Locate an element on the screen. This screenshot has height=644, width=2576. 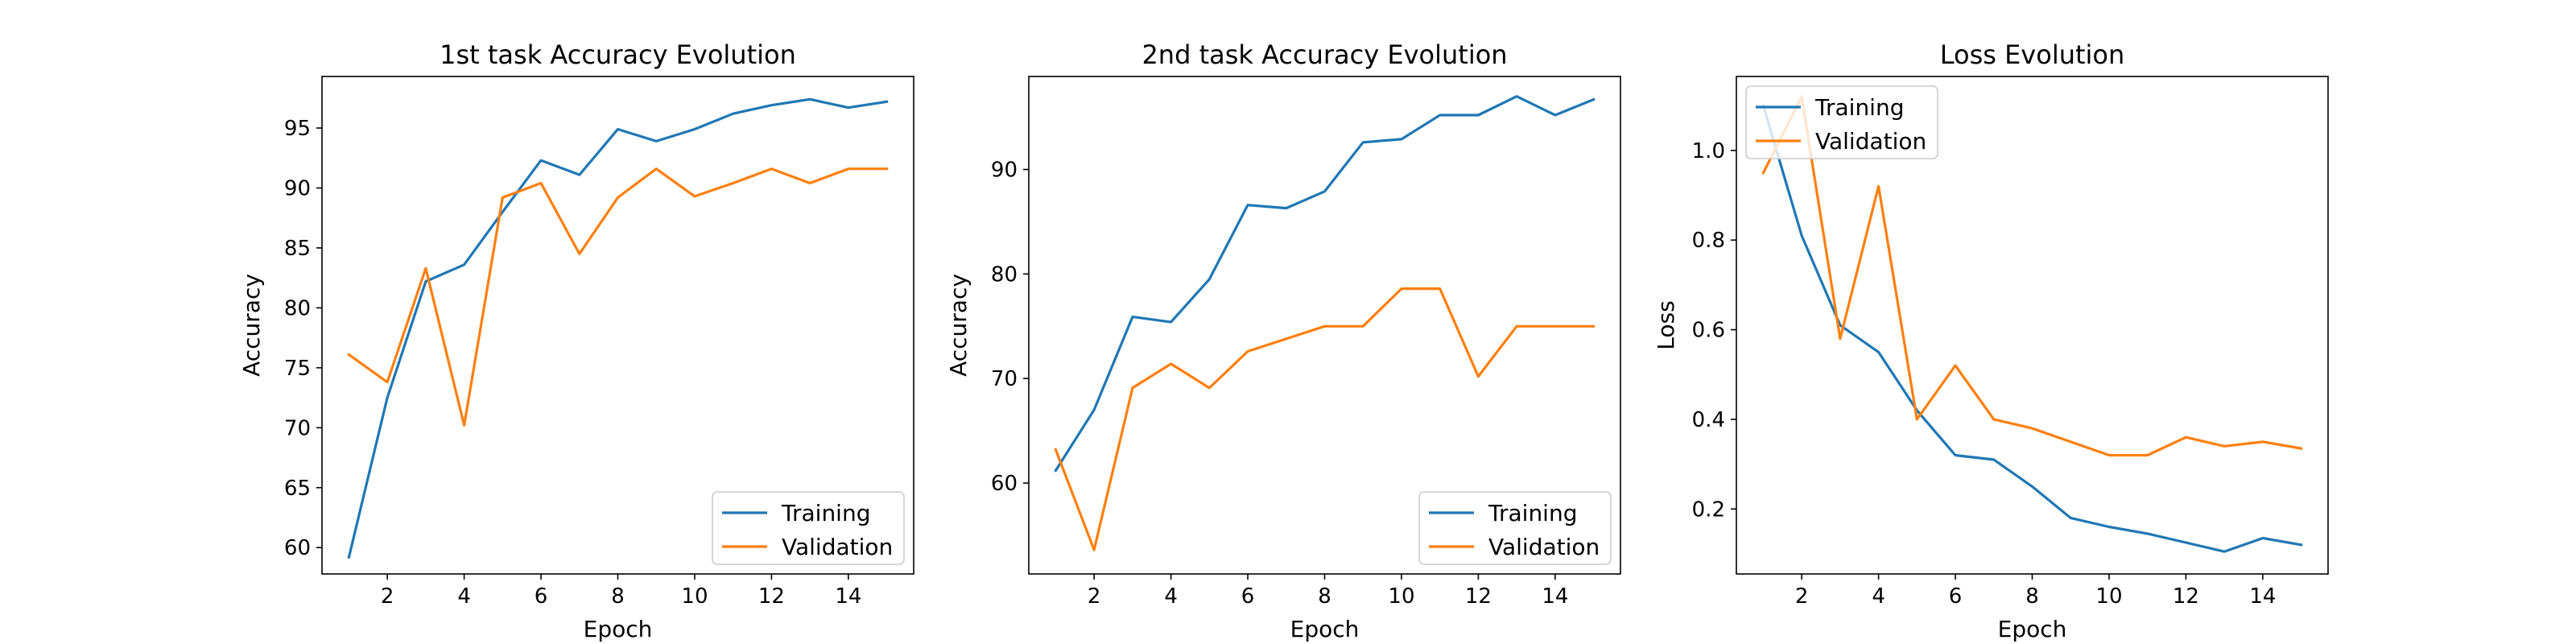
y-tick-label: 75 is located at coordinates (297, 369).